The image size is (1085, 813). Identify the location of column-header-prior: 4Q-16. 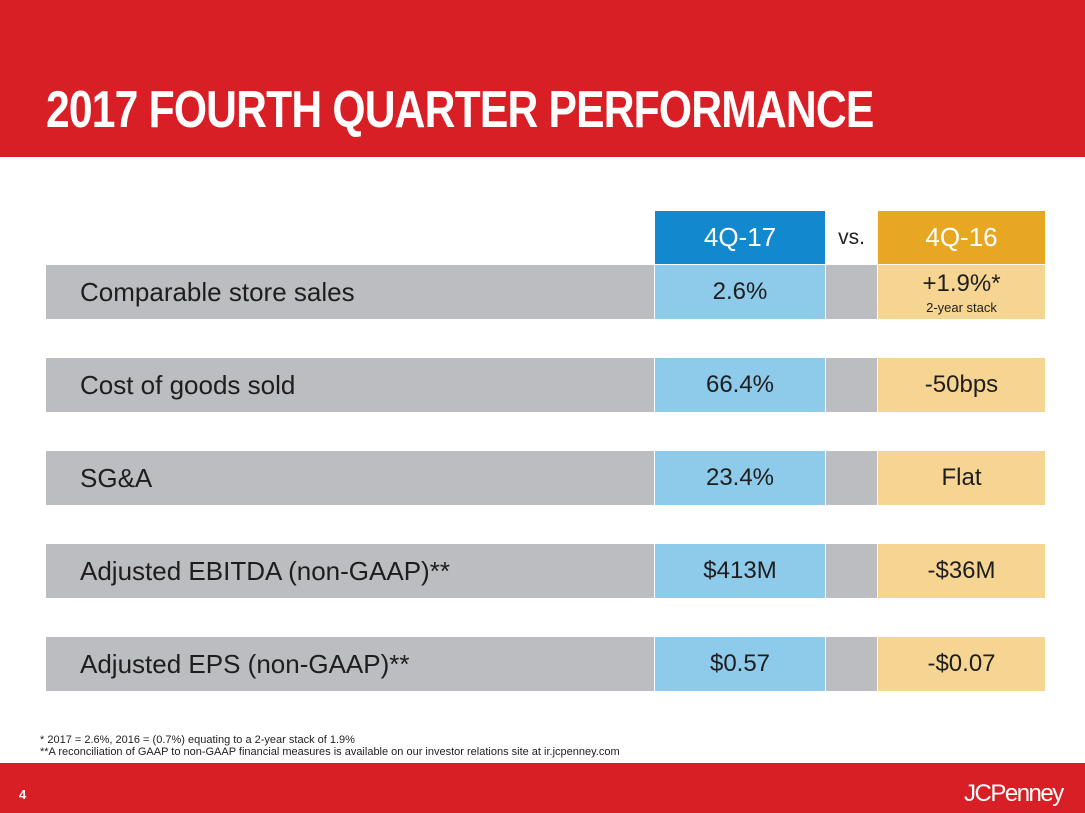
(961, 237).